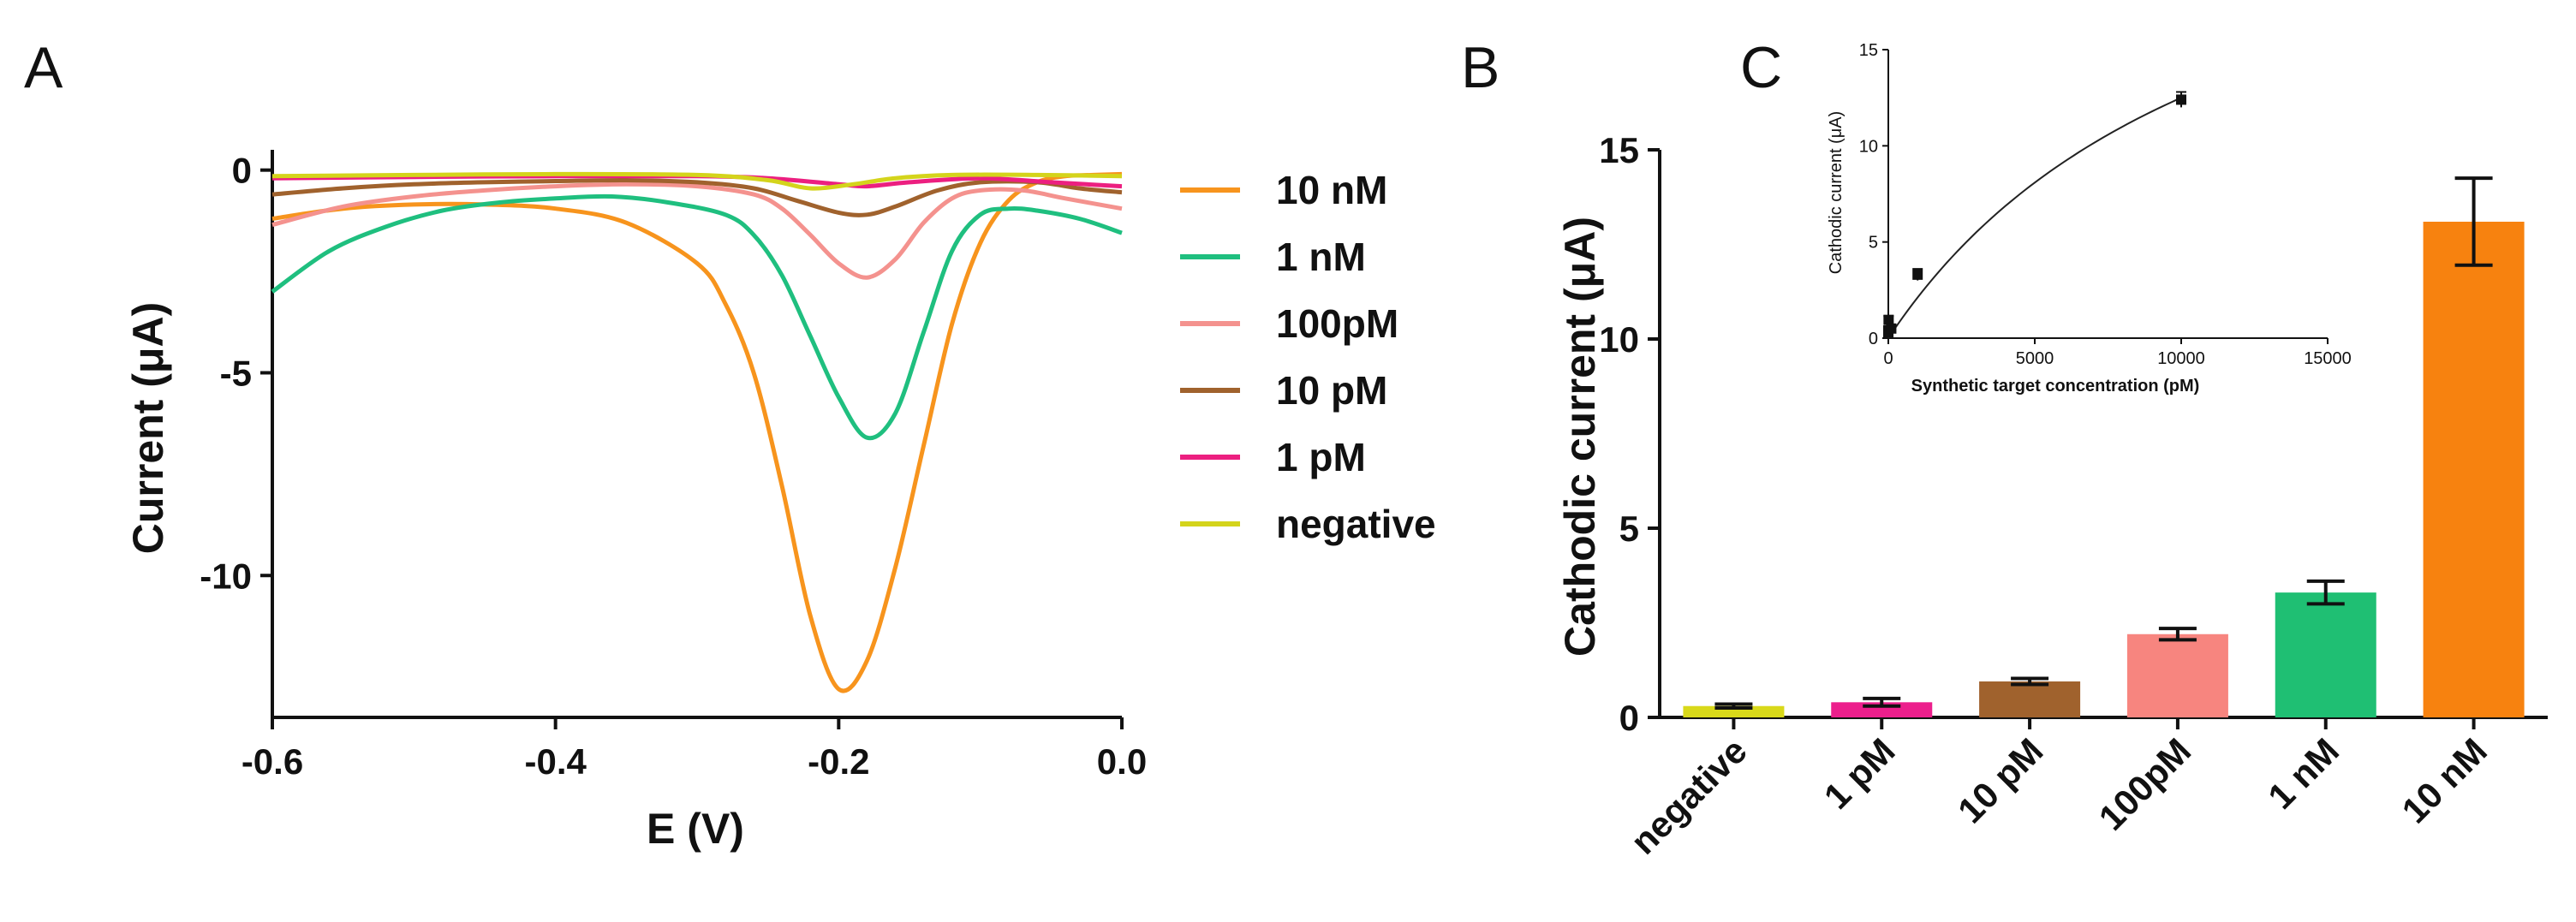 Image resolution: width=2576 pixels, height=922 pixels. What do you see at coordinates (1629, 529) in the screenshot?
I see `chart-b-y-tick-label: 5` at bounding box center [1629, 529].